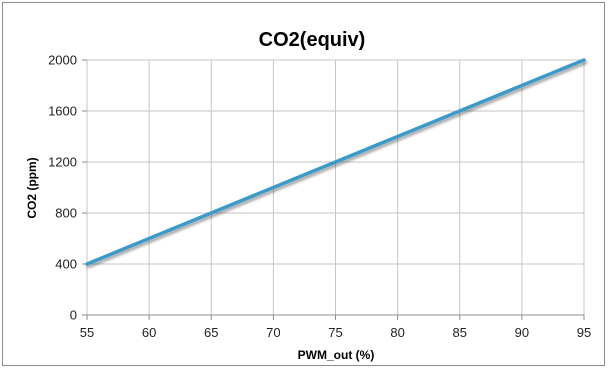  I want to click on x-tick-label: 85, so click(460, 332).